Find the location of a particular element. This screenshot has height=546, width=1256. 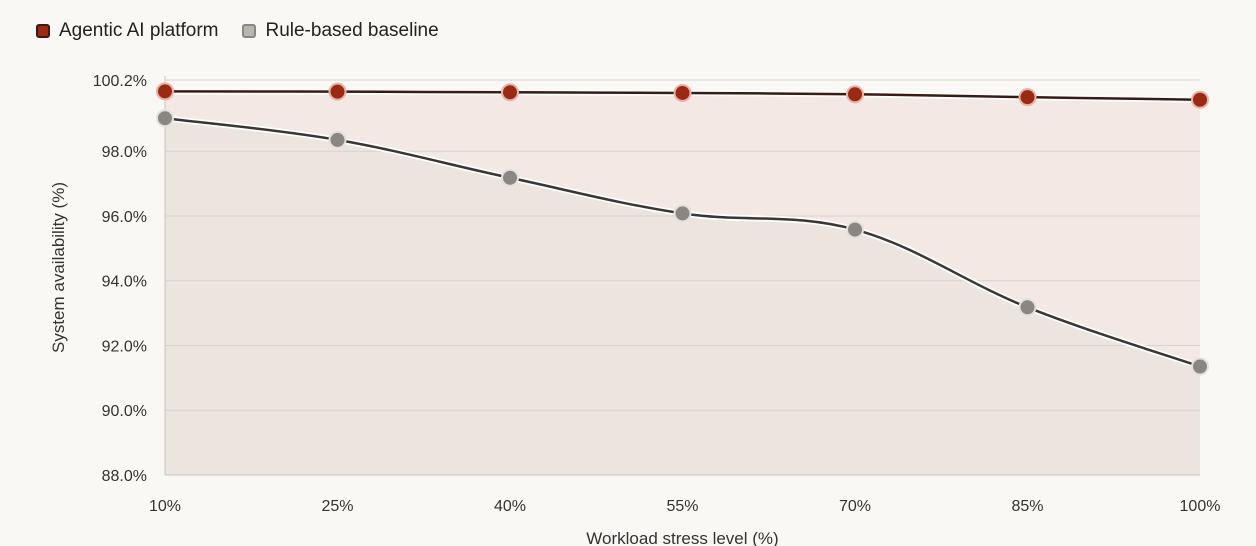

legend-label-agentic: Agentic AI platform is located at coordinates (139, 30).